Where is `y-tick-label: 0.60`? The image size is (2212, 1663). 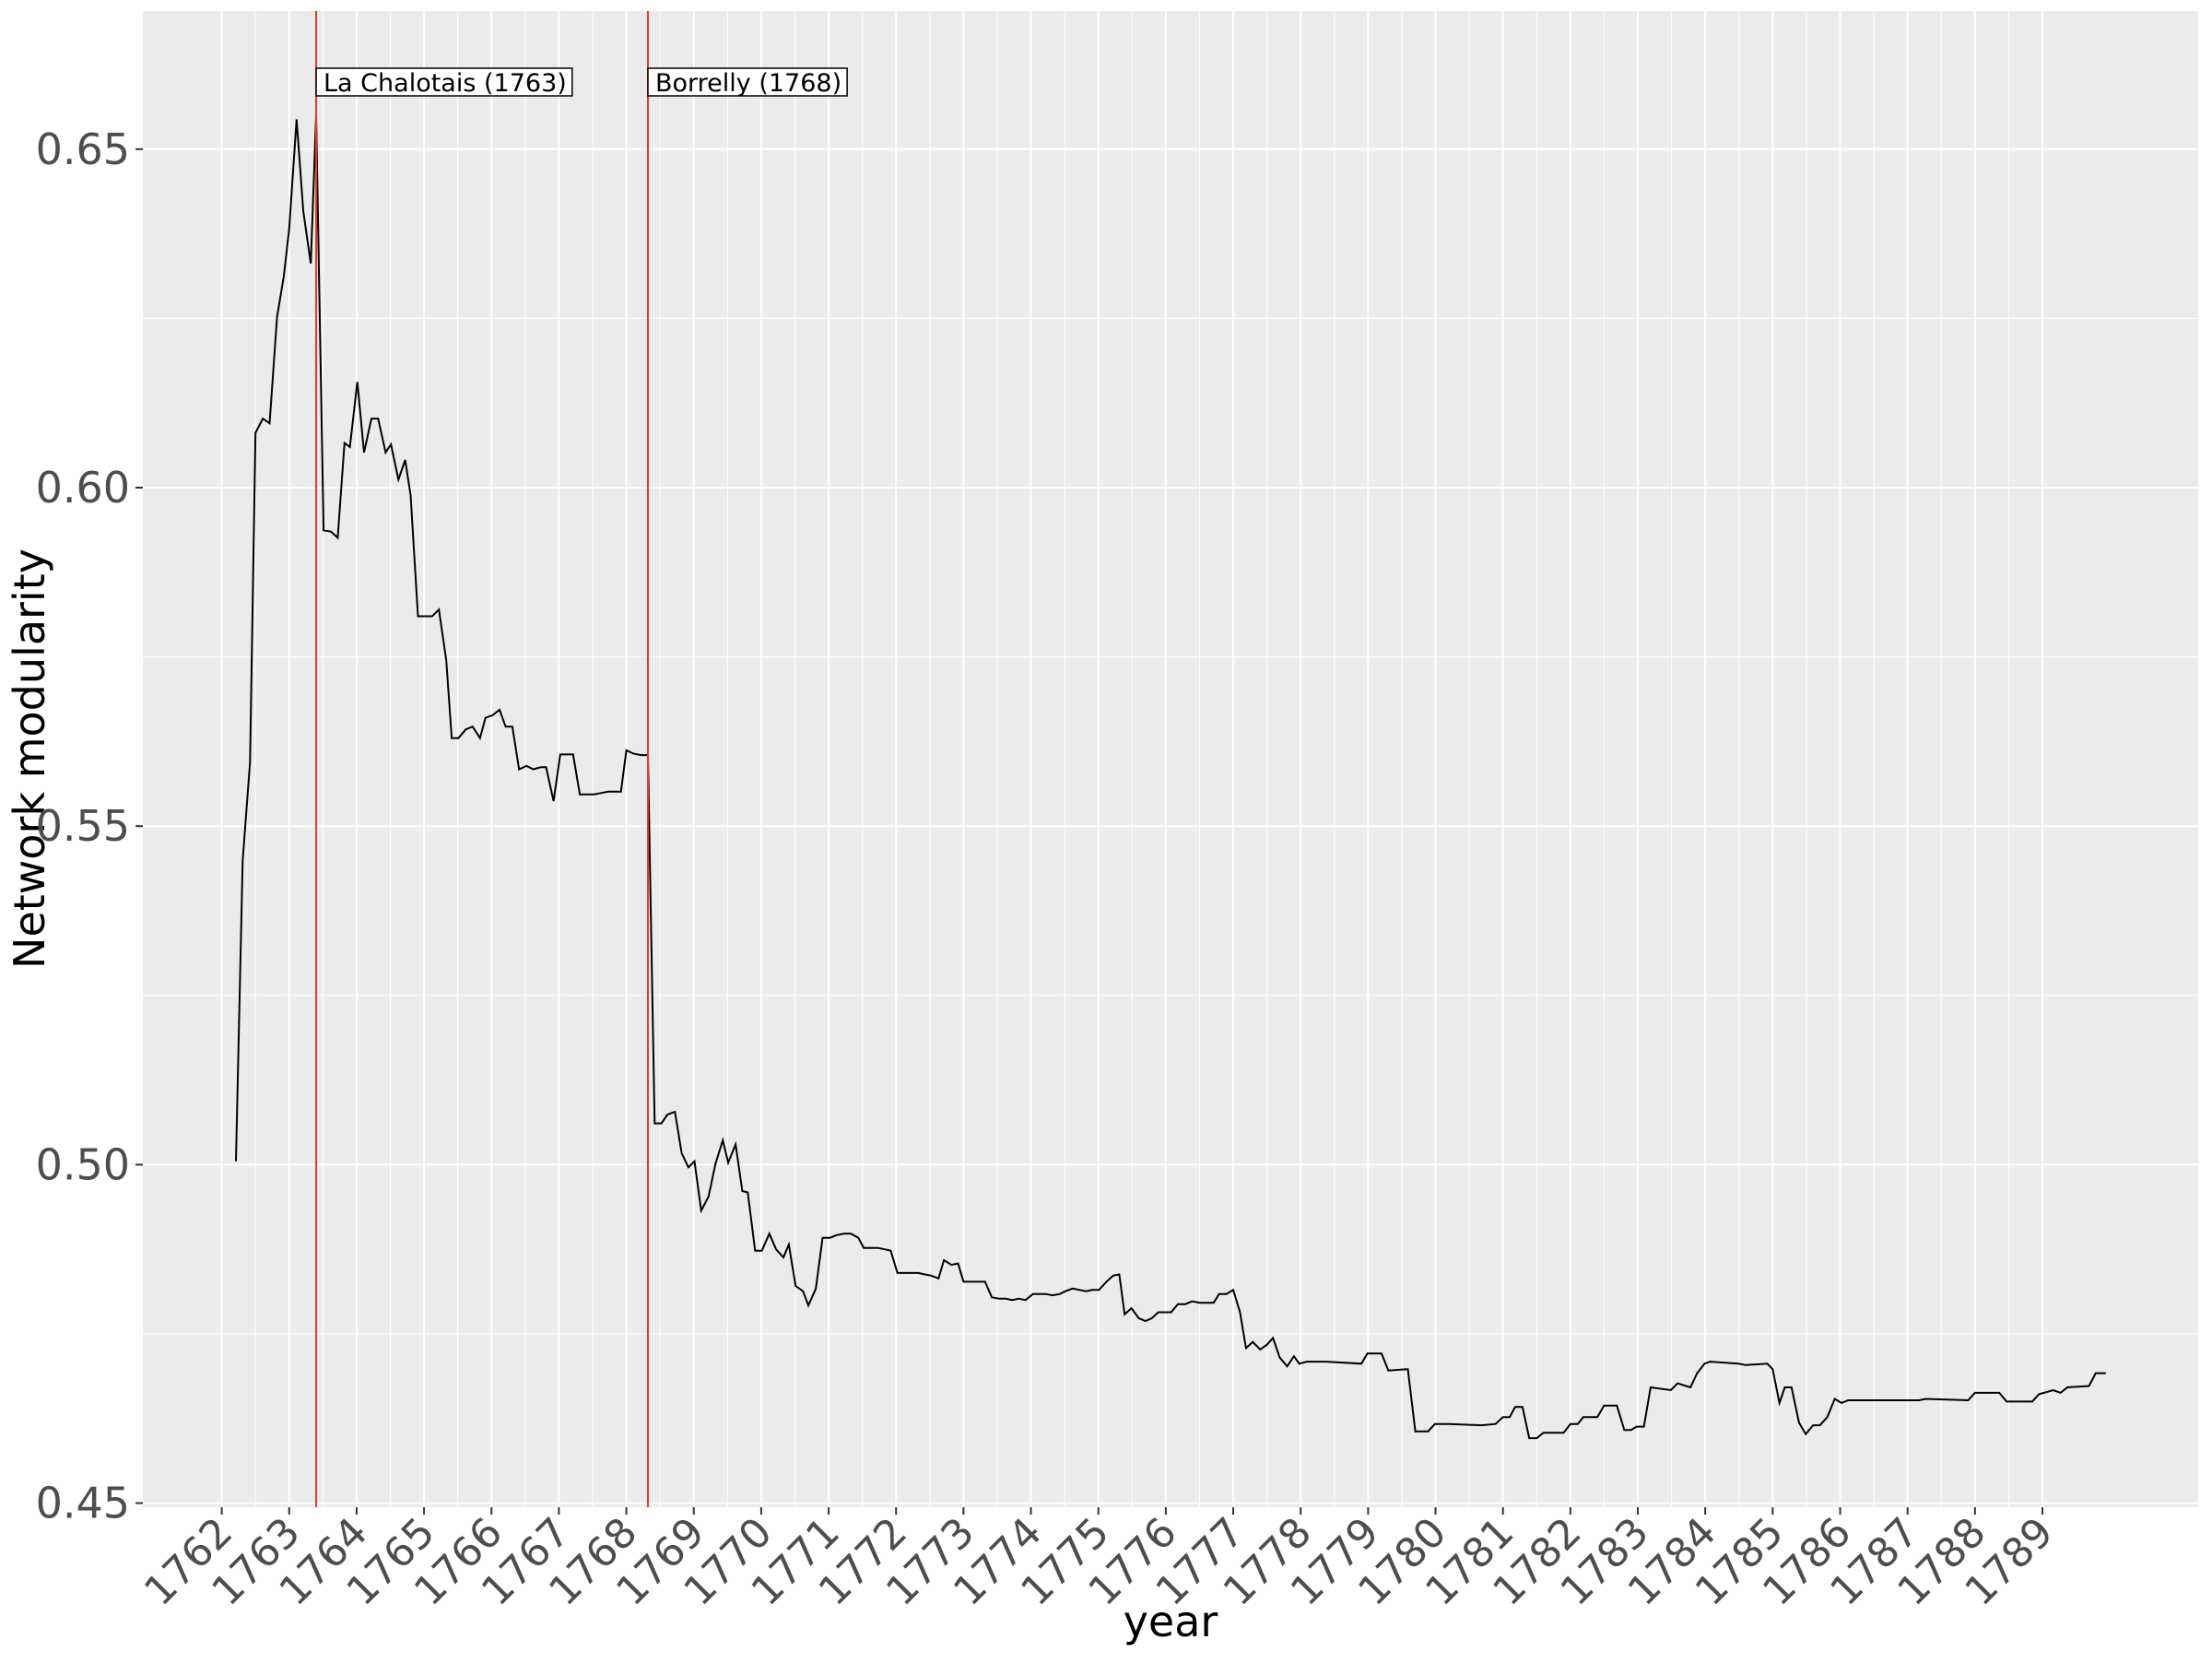 y-tick-label: 0.60 is located at coordinates (83, 488).